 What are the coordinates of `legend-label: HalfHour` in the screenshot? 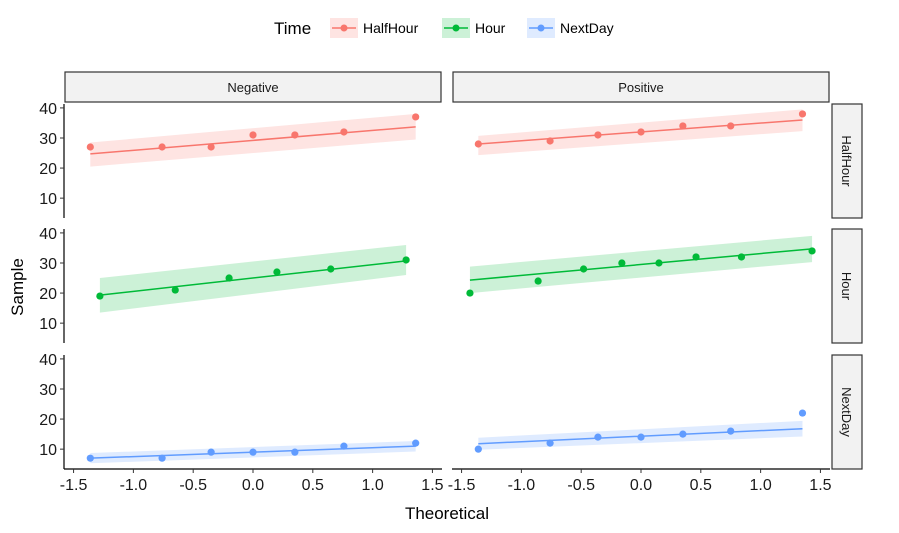 It's located at (391, 28).